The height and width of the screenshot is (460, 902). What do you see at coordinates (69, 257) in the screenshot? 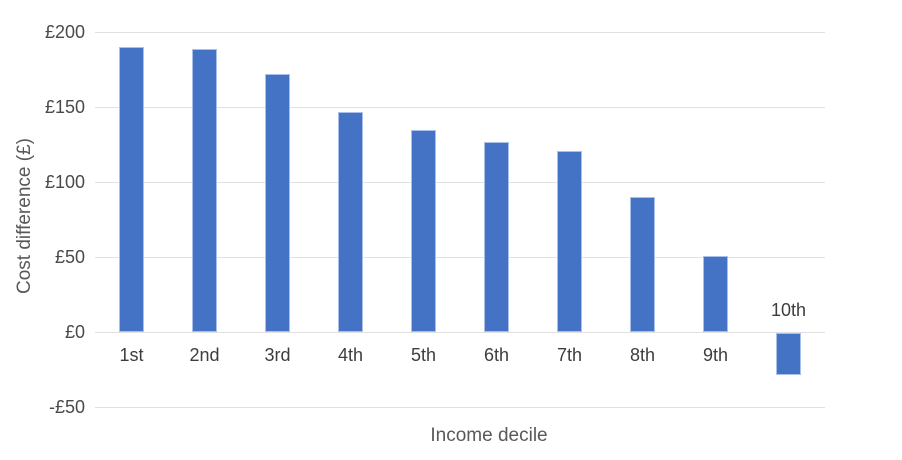
I see `y-tick-label: £50` at bounding box center [69, 257].